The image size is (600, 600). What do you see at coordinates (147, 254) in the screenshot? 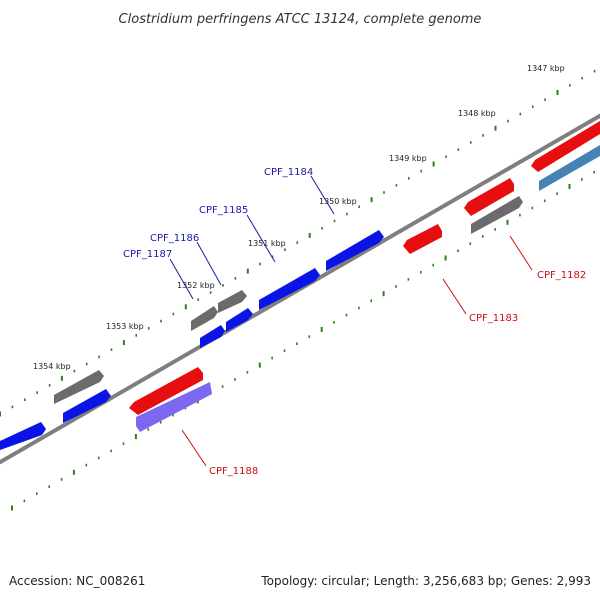
I see `gene-label-cpf-1187: CPF_1187` at bounding box center [147, 254].